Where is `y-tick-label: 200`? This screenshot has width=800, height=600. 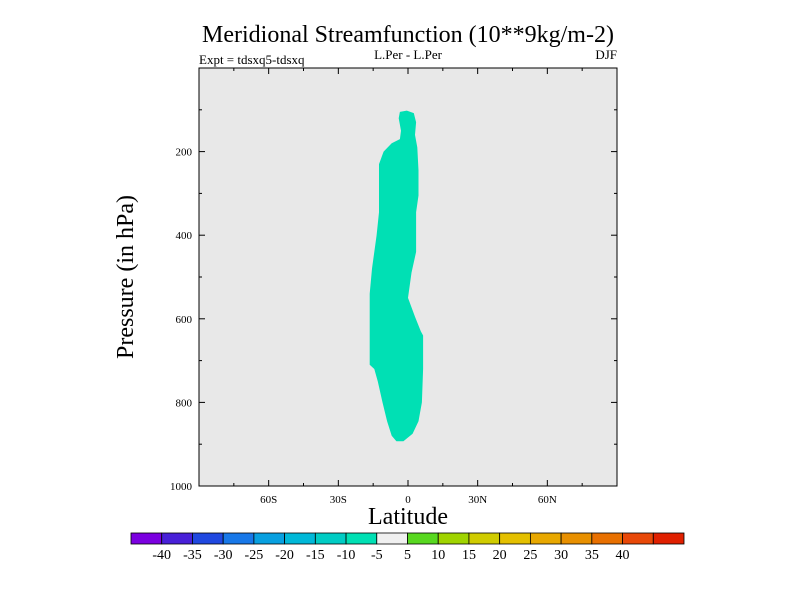 y-tick-label: 200 is located at coordinates (184, 153).